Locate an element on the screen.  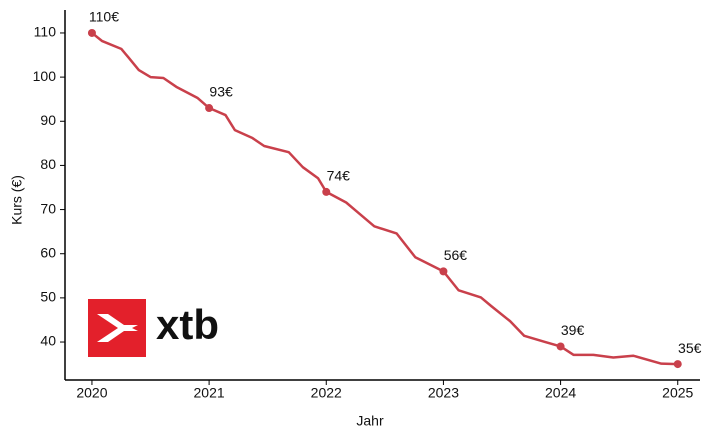
logo-text: xtb is located at coordinates (187, 324).